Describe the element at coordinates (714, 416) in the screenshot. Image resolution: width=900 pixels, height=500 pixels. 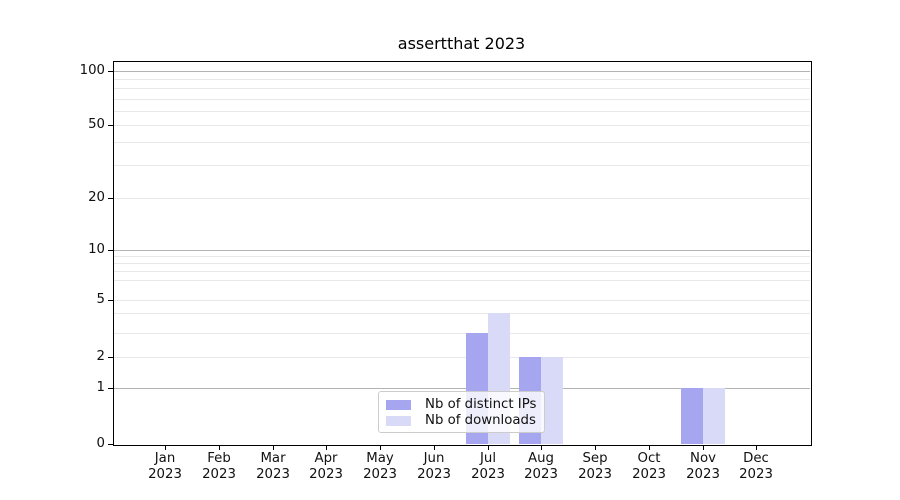
I see `bar-nb-of-downloads-nov` at that location.